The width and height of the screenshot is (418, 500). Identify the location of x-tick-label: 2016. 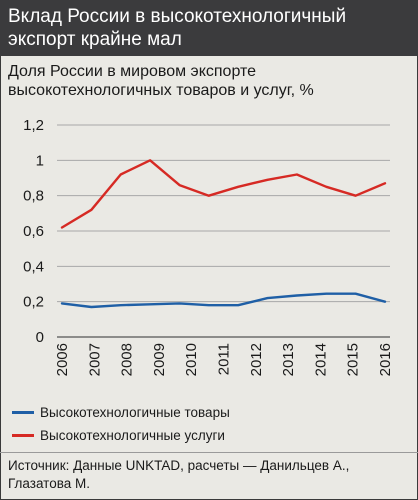
(385, 359).